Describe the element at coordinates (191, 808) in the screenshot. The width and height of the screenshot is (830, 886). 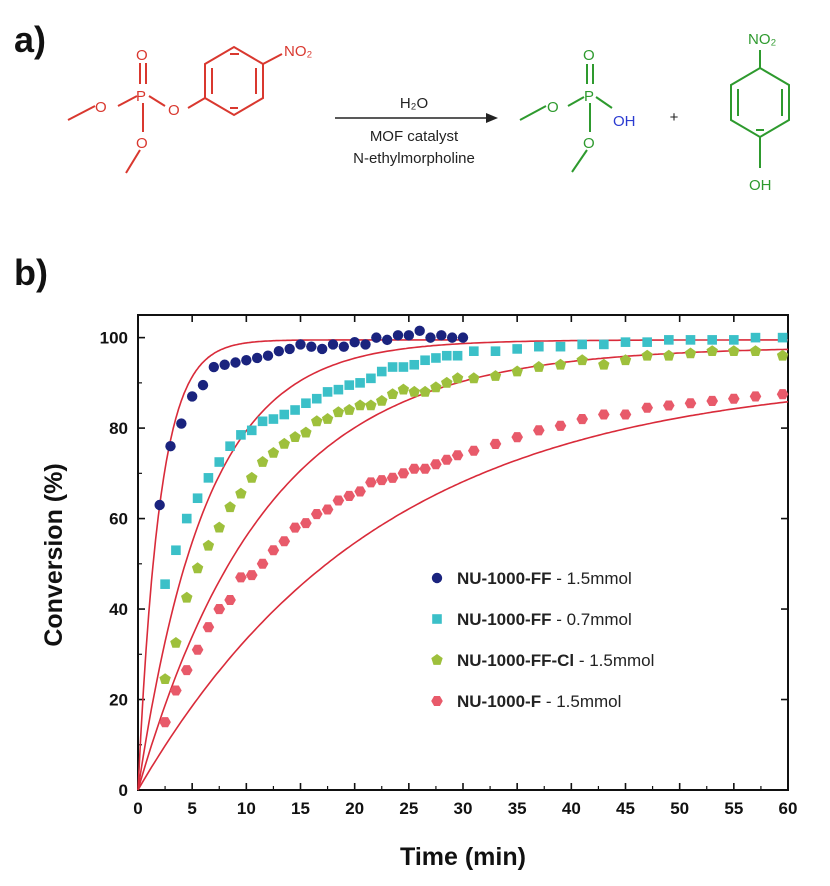
I see `x-tick-label: 5` at that location.